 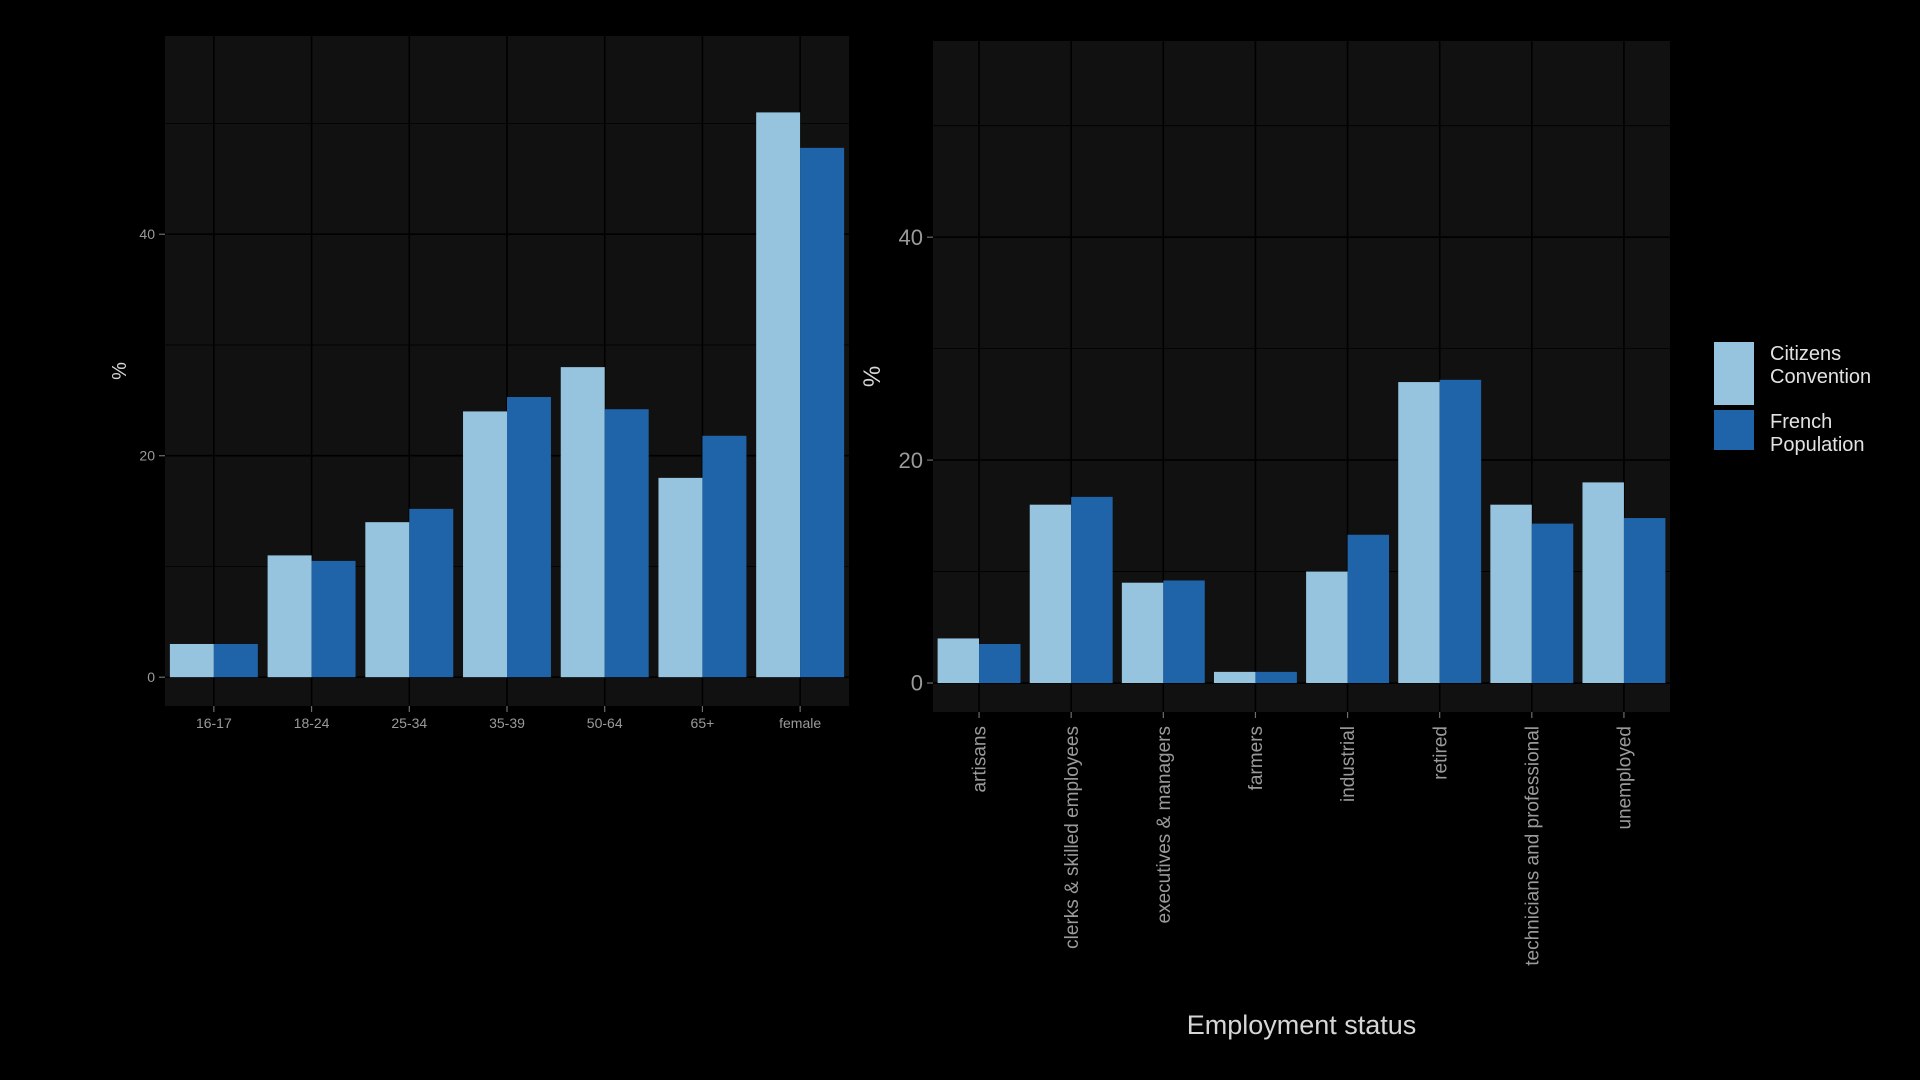 I want to click on bar-citizens-farmers, so click(x=1234, y=677).